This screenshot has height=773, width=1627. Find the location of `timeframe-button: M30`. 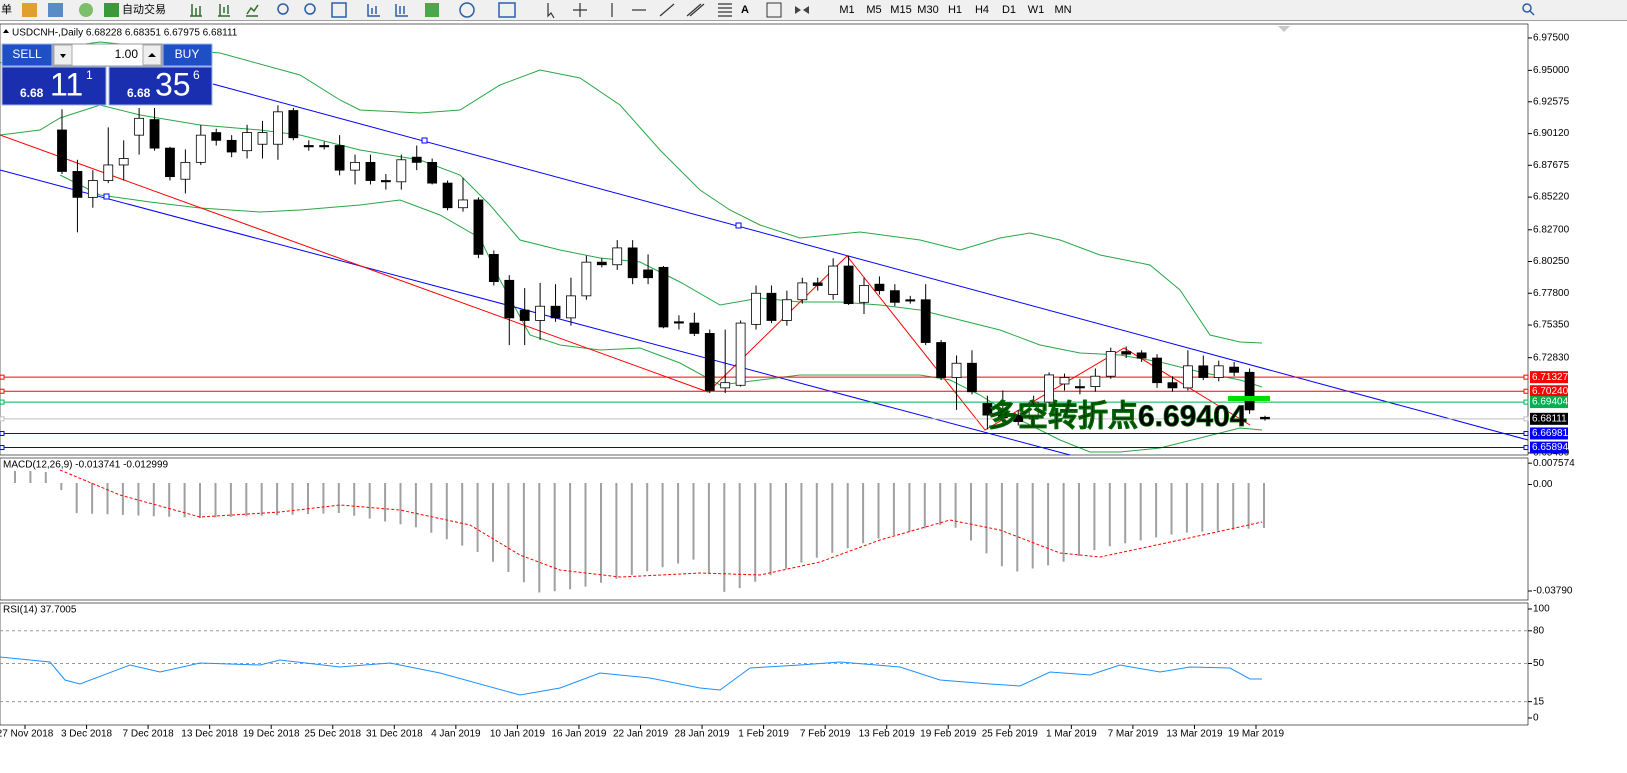

timeframe-button: M30 is located at coordinates (927, 10).